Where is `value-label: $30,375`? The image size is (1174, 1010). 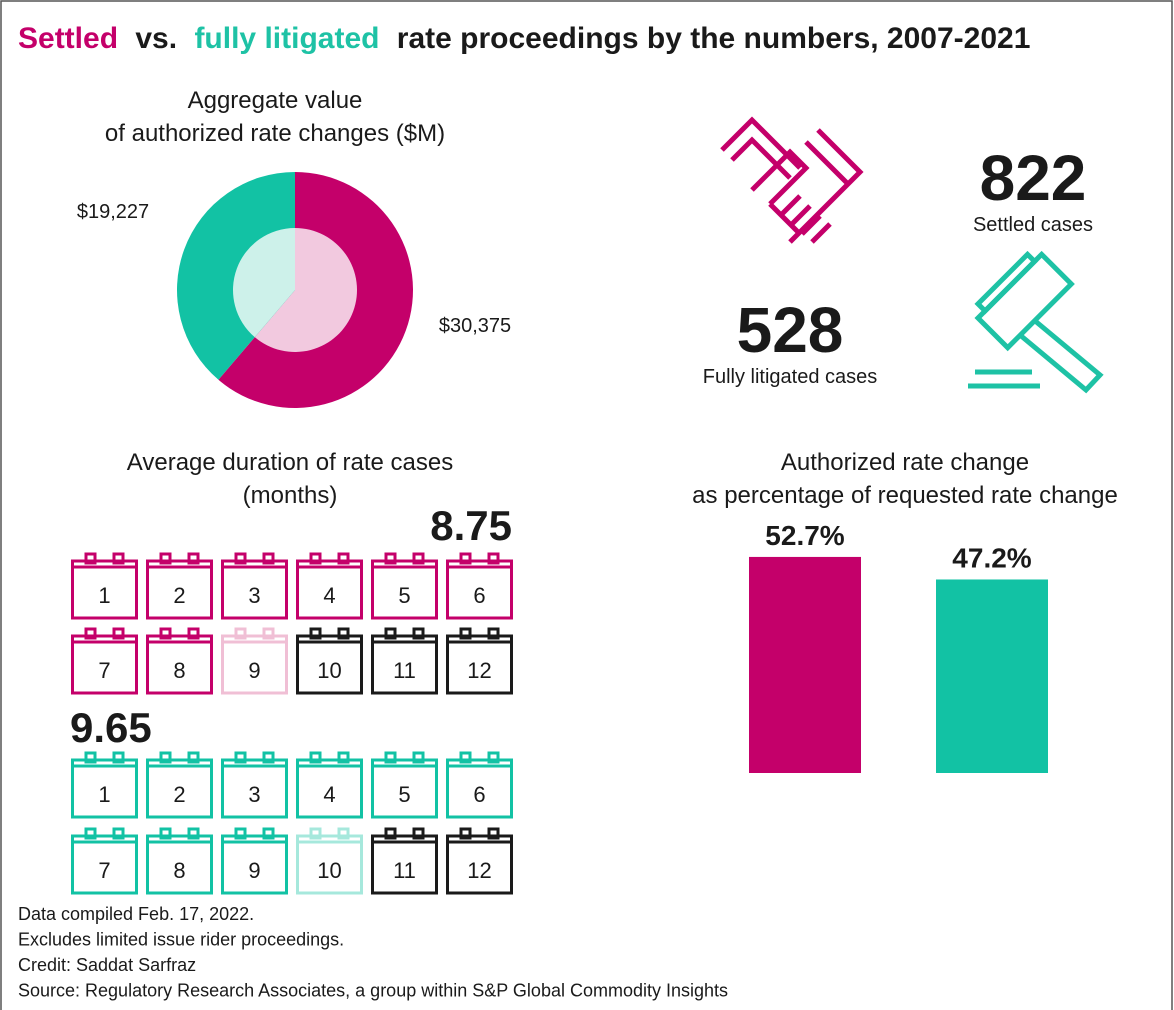 value-label: $30,375 is located at coordinates (475, 326).